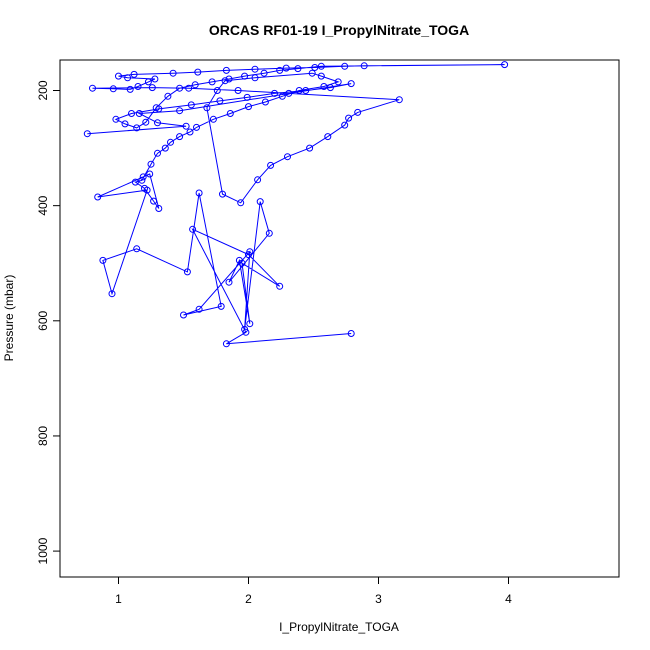  I want to click on chart-title: ORCAS RF01-19 I_PropylNitrate_TOGA, so click(339, 30).